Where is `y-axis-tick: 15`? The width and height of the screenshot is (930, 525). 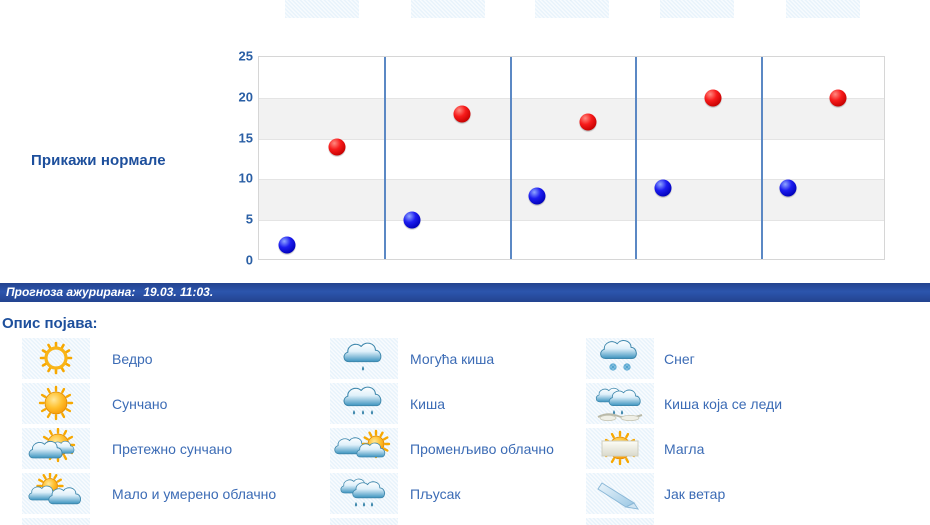 y-axis-tick: 15 is located at coordinates (245, 138).